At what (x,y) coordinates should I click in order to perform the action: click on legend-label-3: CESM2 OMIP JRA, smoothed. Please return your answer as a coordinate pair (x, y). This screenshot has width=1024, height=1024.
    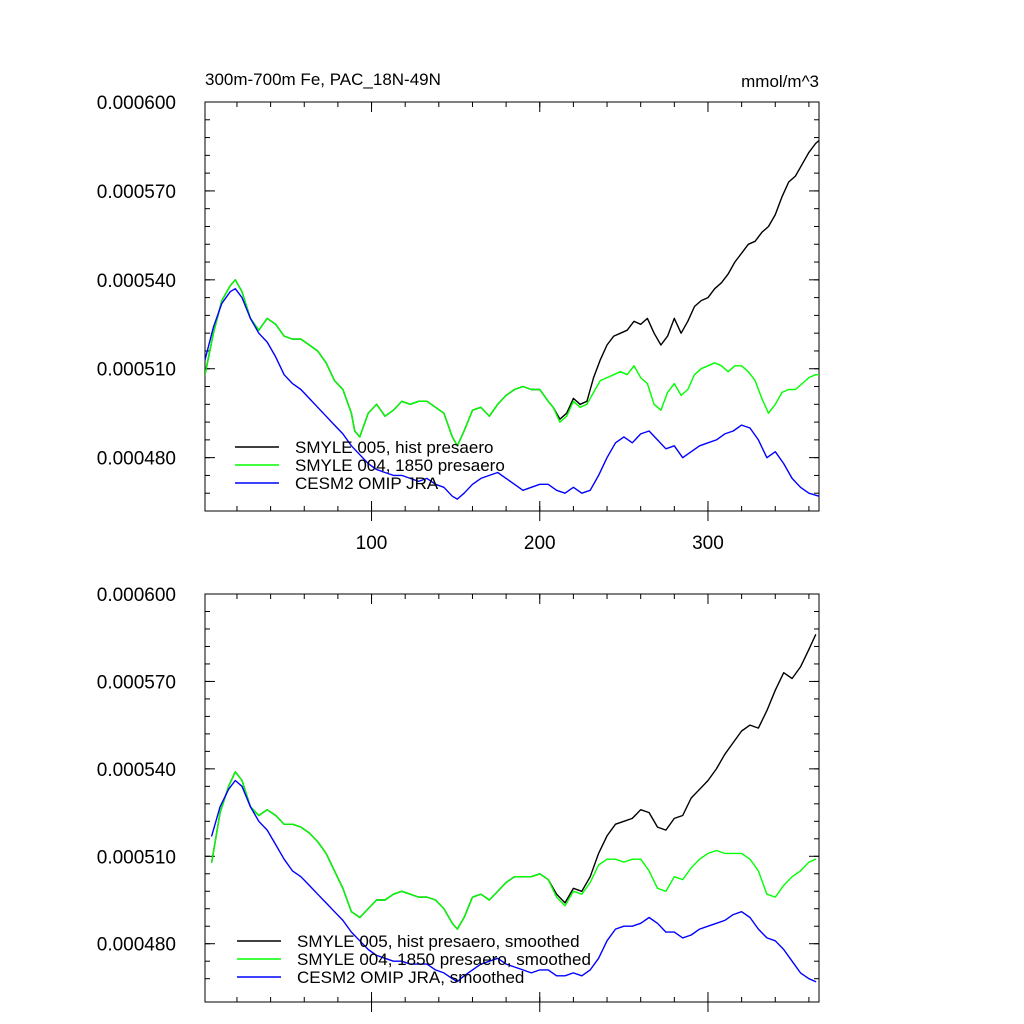
    Looking at the image, I should click on (410, 977).